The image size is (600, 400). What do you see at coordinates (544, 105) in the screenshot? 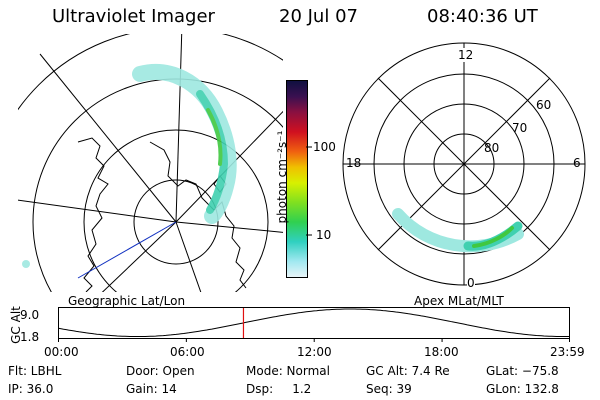
I see `mlat-label-60: 60` at bounding box center [544, 105].